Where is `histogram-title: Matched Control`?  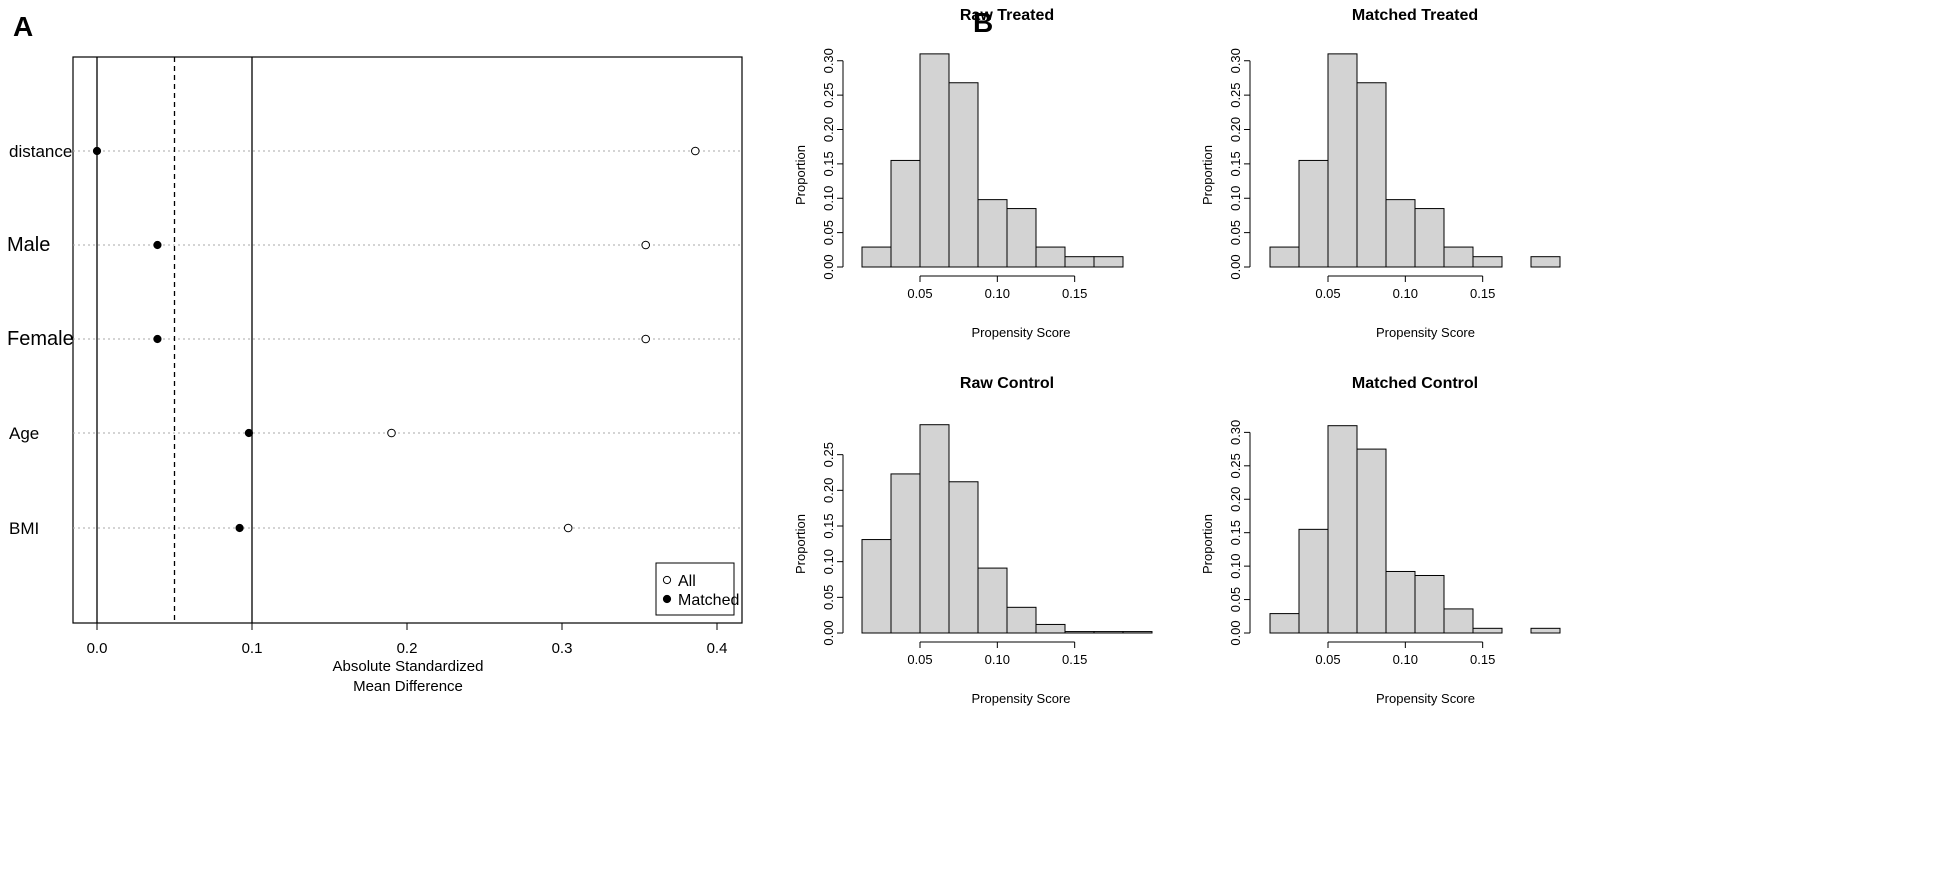
histogram-title: Matched Control is located at coordinates (1415, 383).